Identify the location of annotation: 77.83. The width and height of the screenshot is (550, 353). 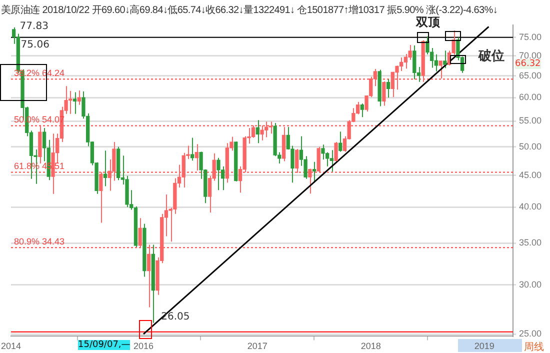
(34, 26).